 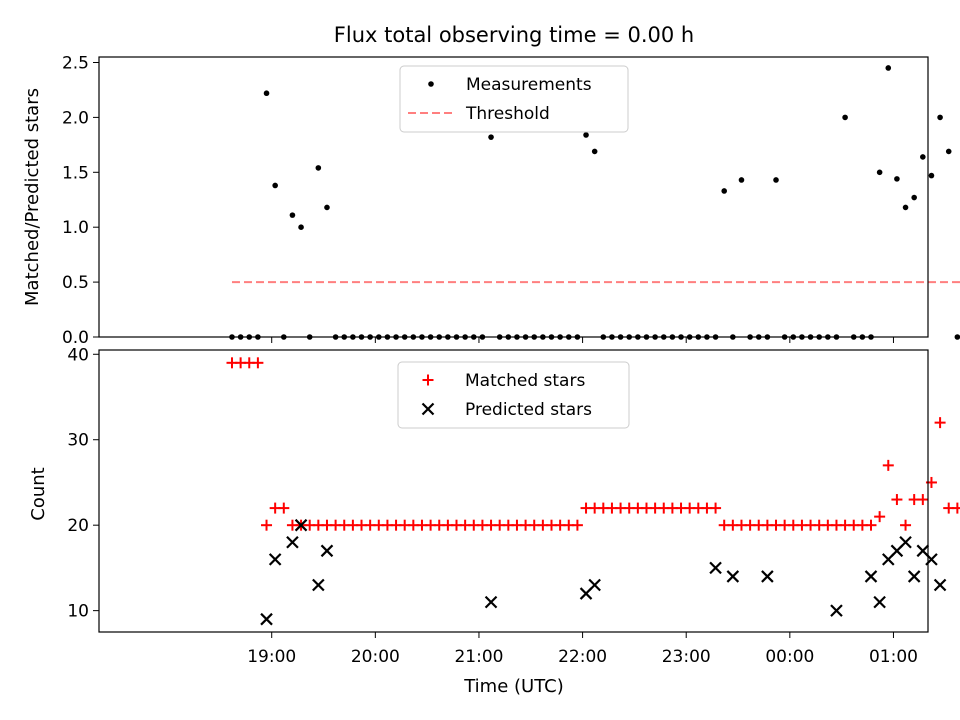 What do you see at coordinates (478, 657) in the screenshot?
I see `x-tick-label: 21:00` at bounding box center [478, 657].